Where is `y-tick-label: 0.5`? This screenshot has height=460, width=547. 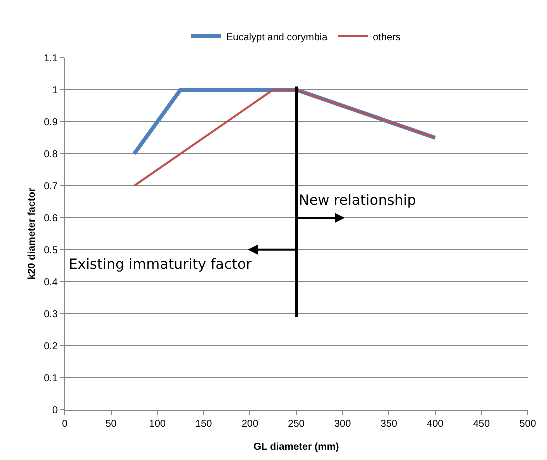
y-tick-label: 0.5 is located at coordinates (51, 251).